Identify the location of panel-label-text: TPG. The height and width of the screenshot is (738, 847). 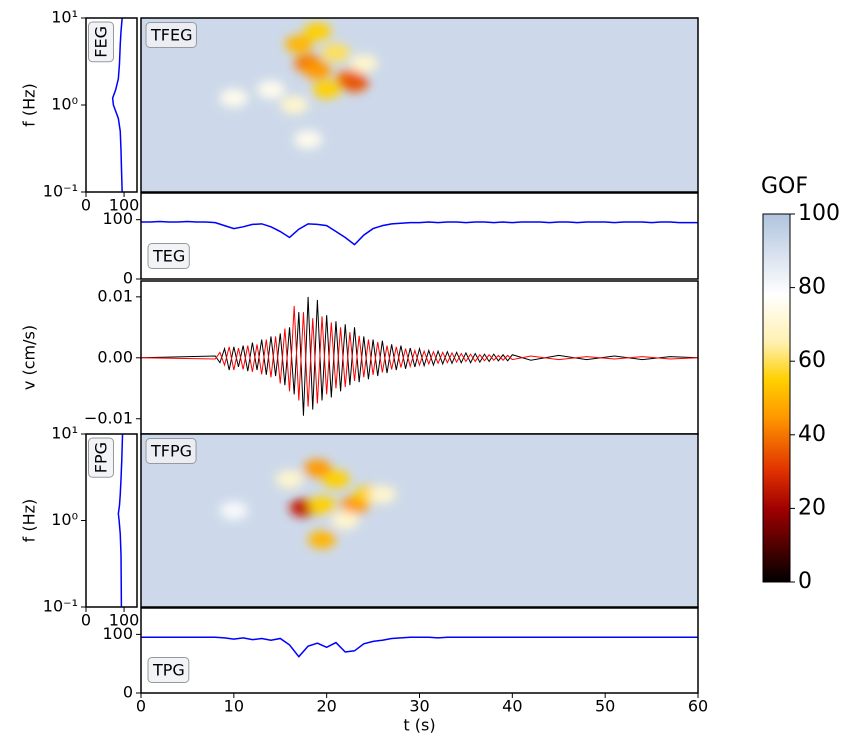
(168, 670).